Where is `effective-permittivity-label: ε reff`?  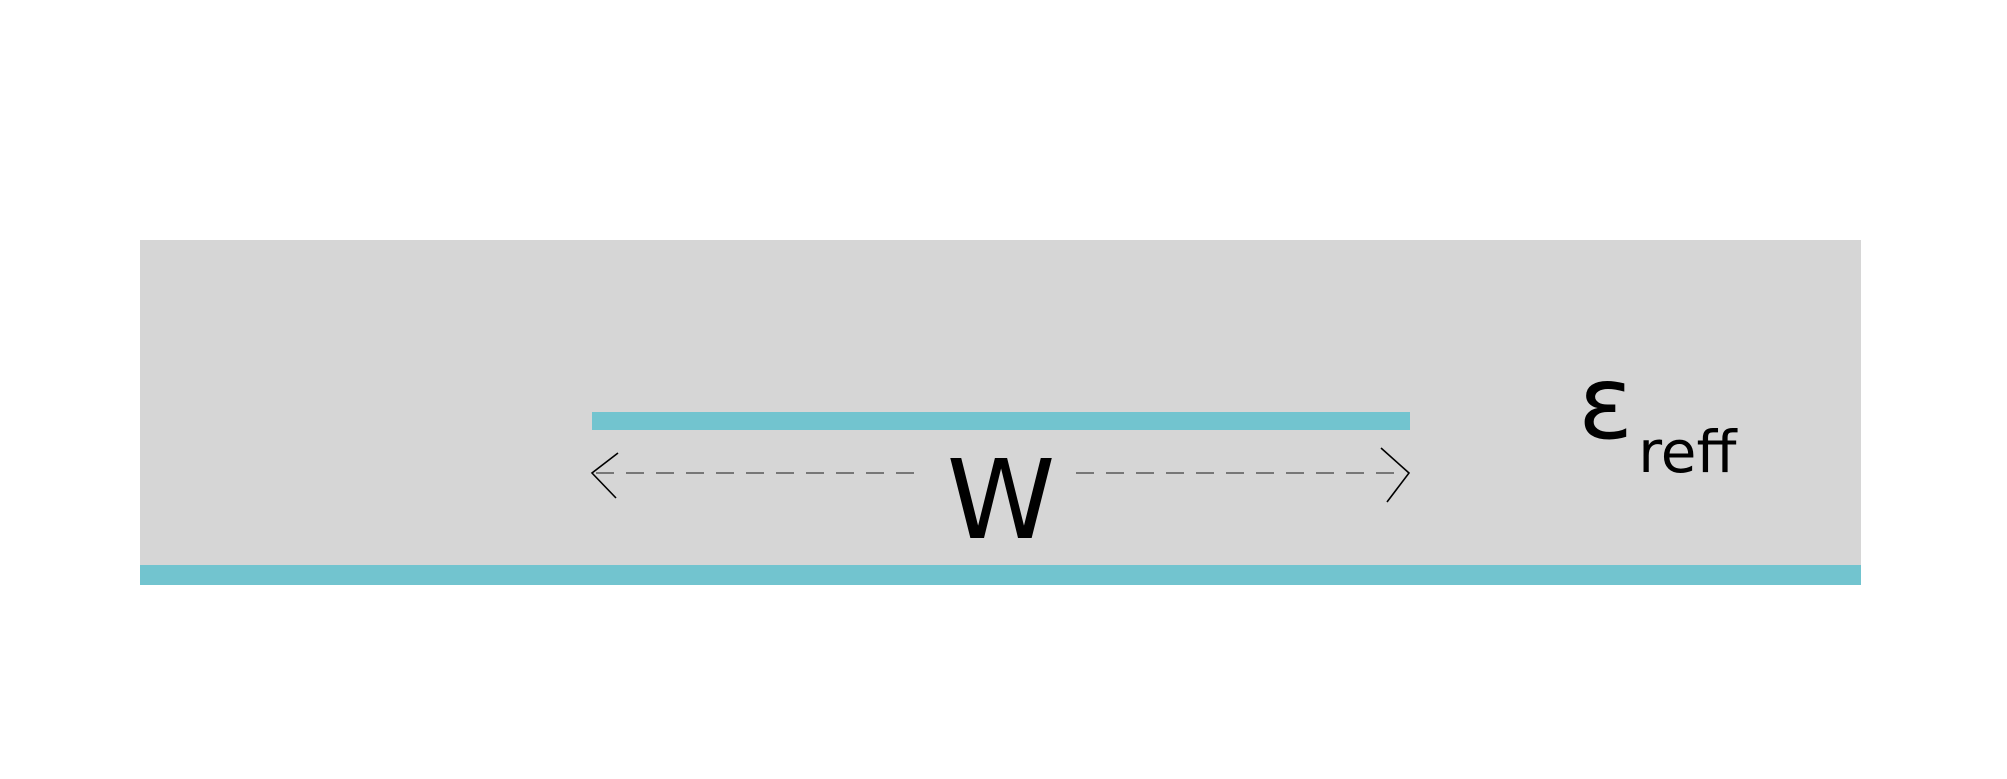 effective-permittivity-label: ε reff is located at coordinates (1658, 415).